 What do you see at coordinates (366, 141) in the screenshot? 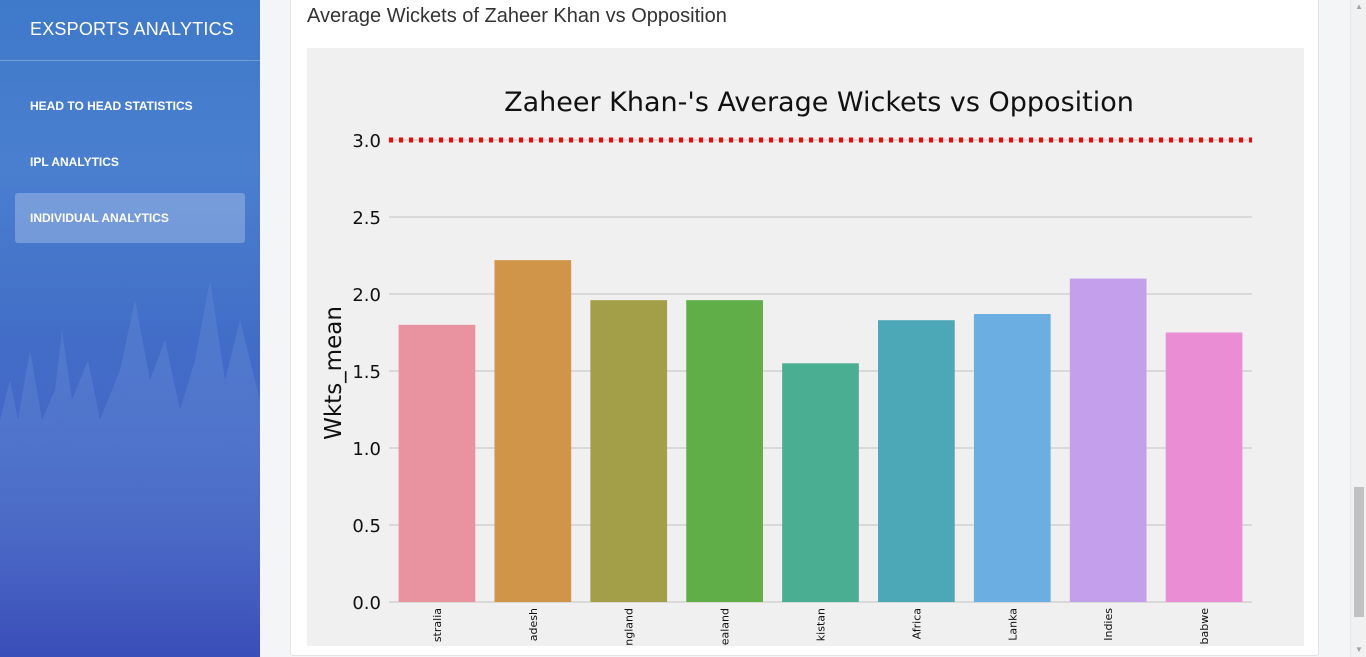
I see `y-tick-label: 3.0` at bounding box center [366, 141].